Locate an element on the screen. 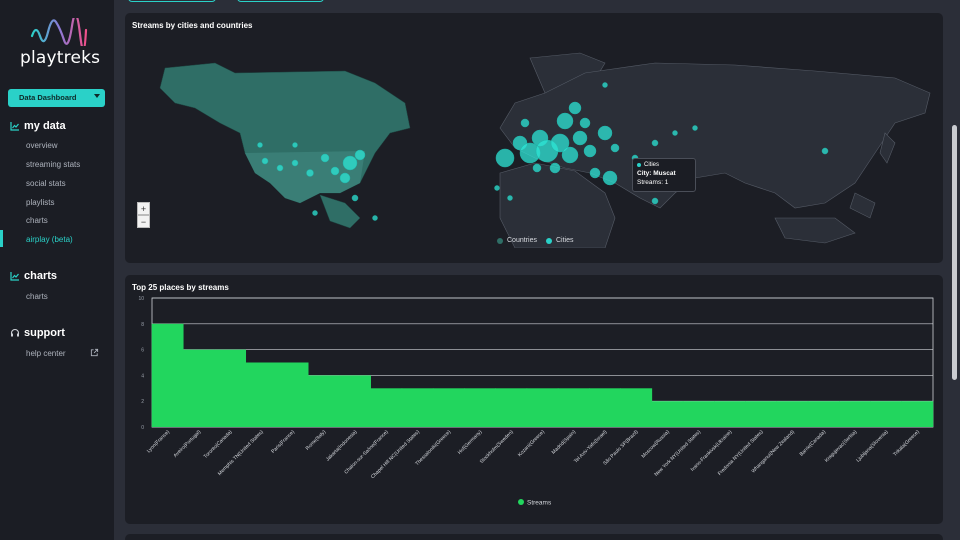  x-tick-label: Tel Aviv-Yafo(Israel) is located at coordinates (591, 447).